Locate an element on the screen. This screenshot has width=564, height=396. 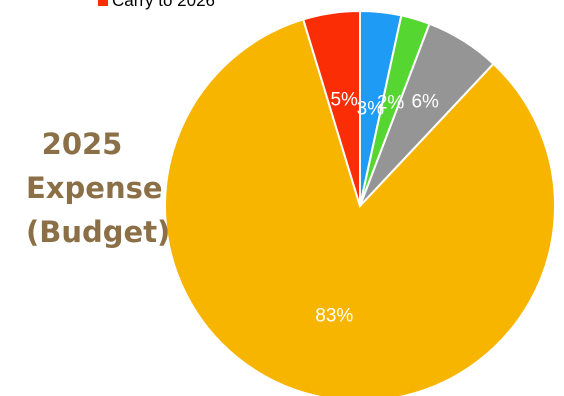
pie-label-0: 3% is located at coordinates (371, 109).